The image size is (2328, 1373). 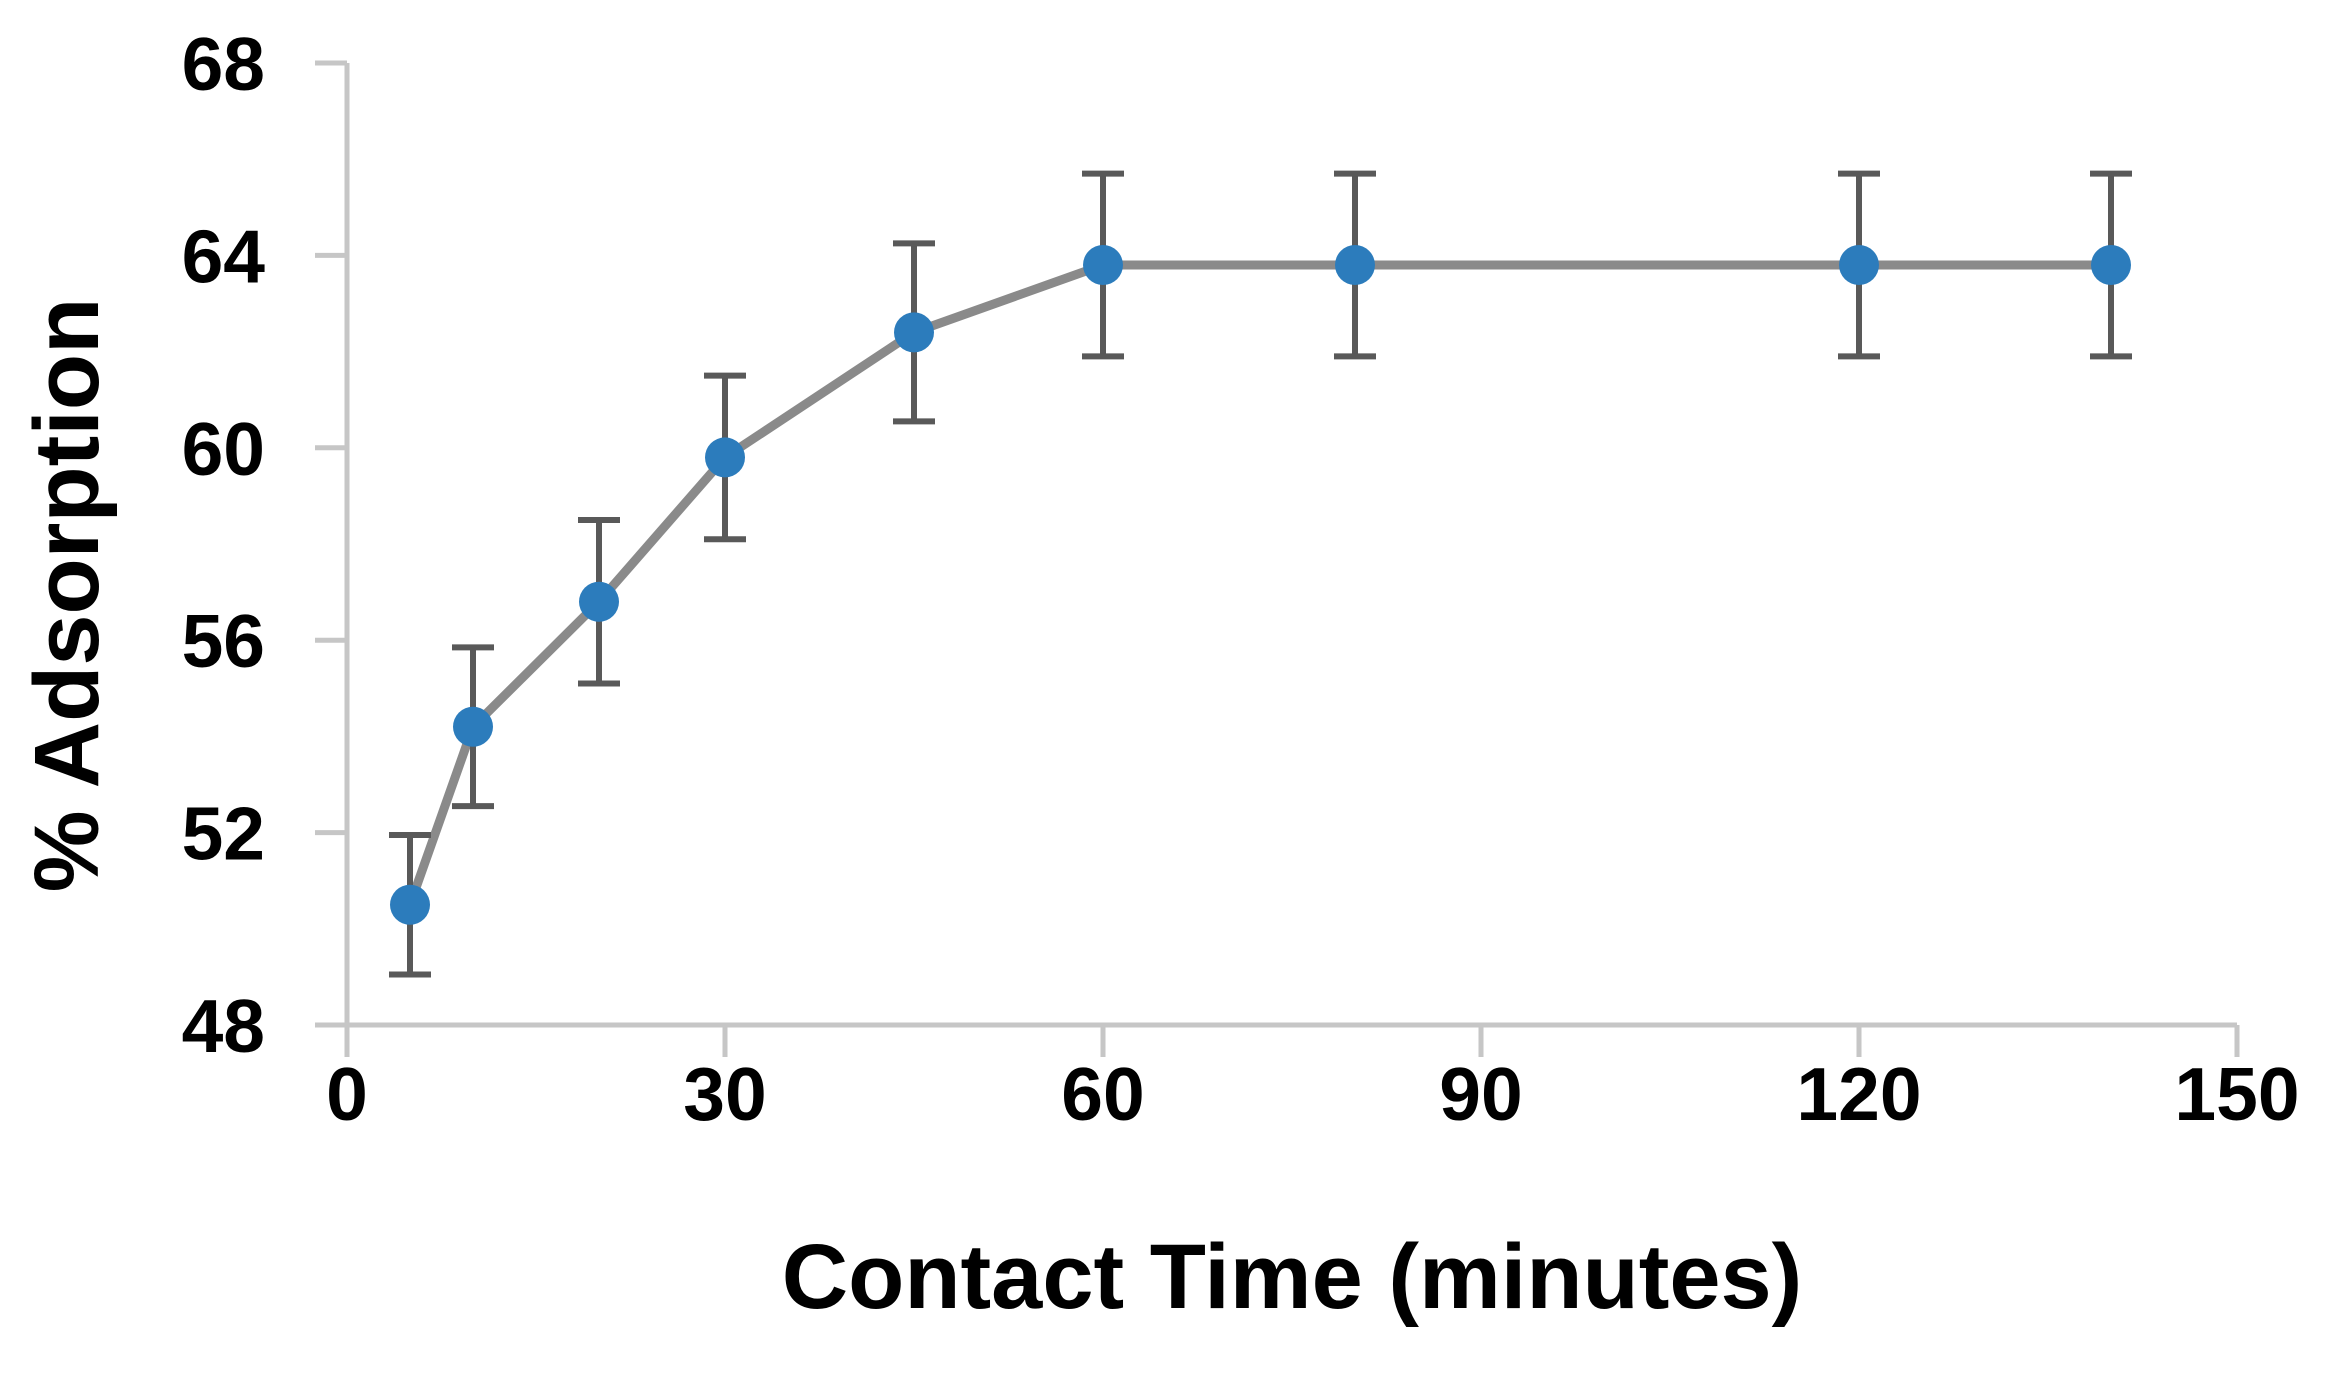 What do you see at coordinates (223, 641) in the screenshot?
I see `y-tick-label: 56` at bounding box center [223, 641].